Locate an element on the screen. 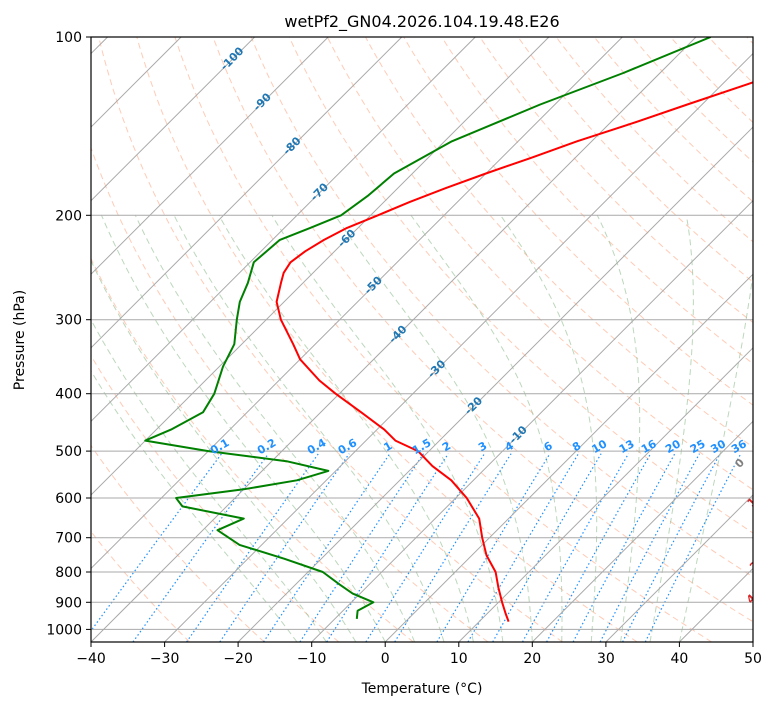 This screenshot has height=708, width=775. x-tick-label: 20 is located at coordinates (532, 659).